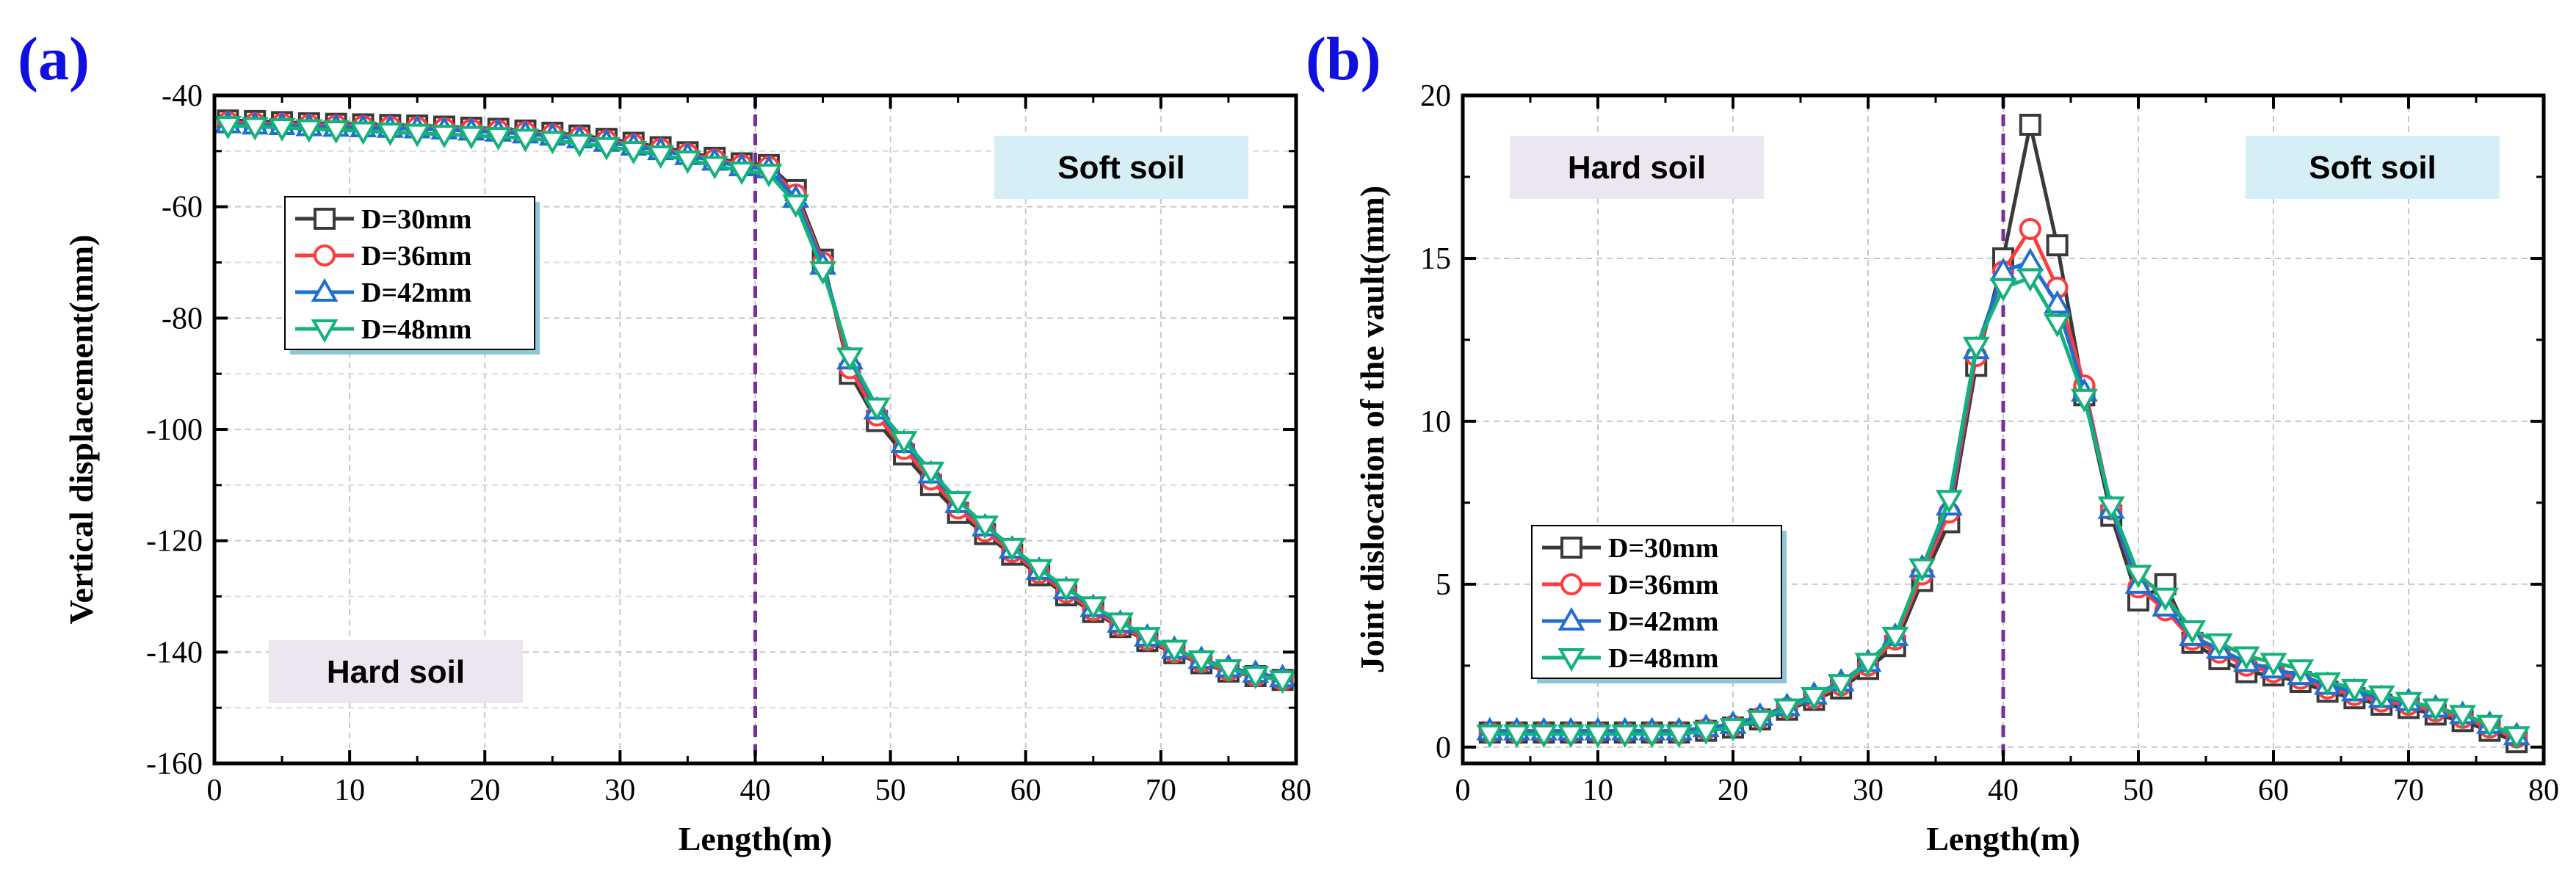  I want to click on legend-entry: D=48mm, so click(383, 329).